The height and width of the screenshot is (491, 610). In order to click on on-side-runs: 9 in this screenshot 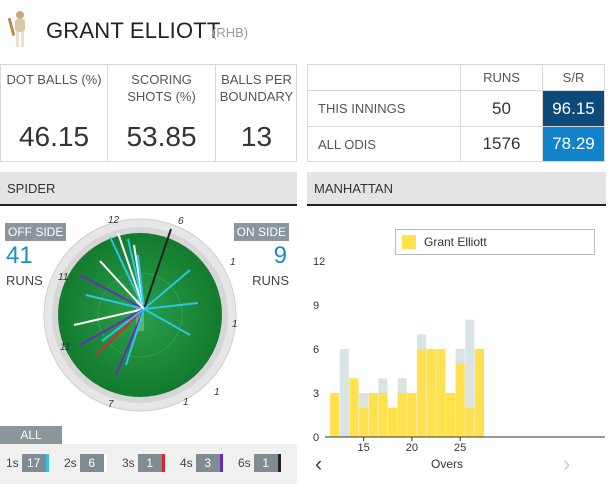, I will do `click(280, 255)`.